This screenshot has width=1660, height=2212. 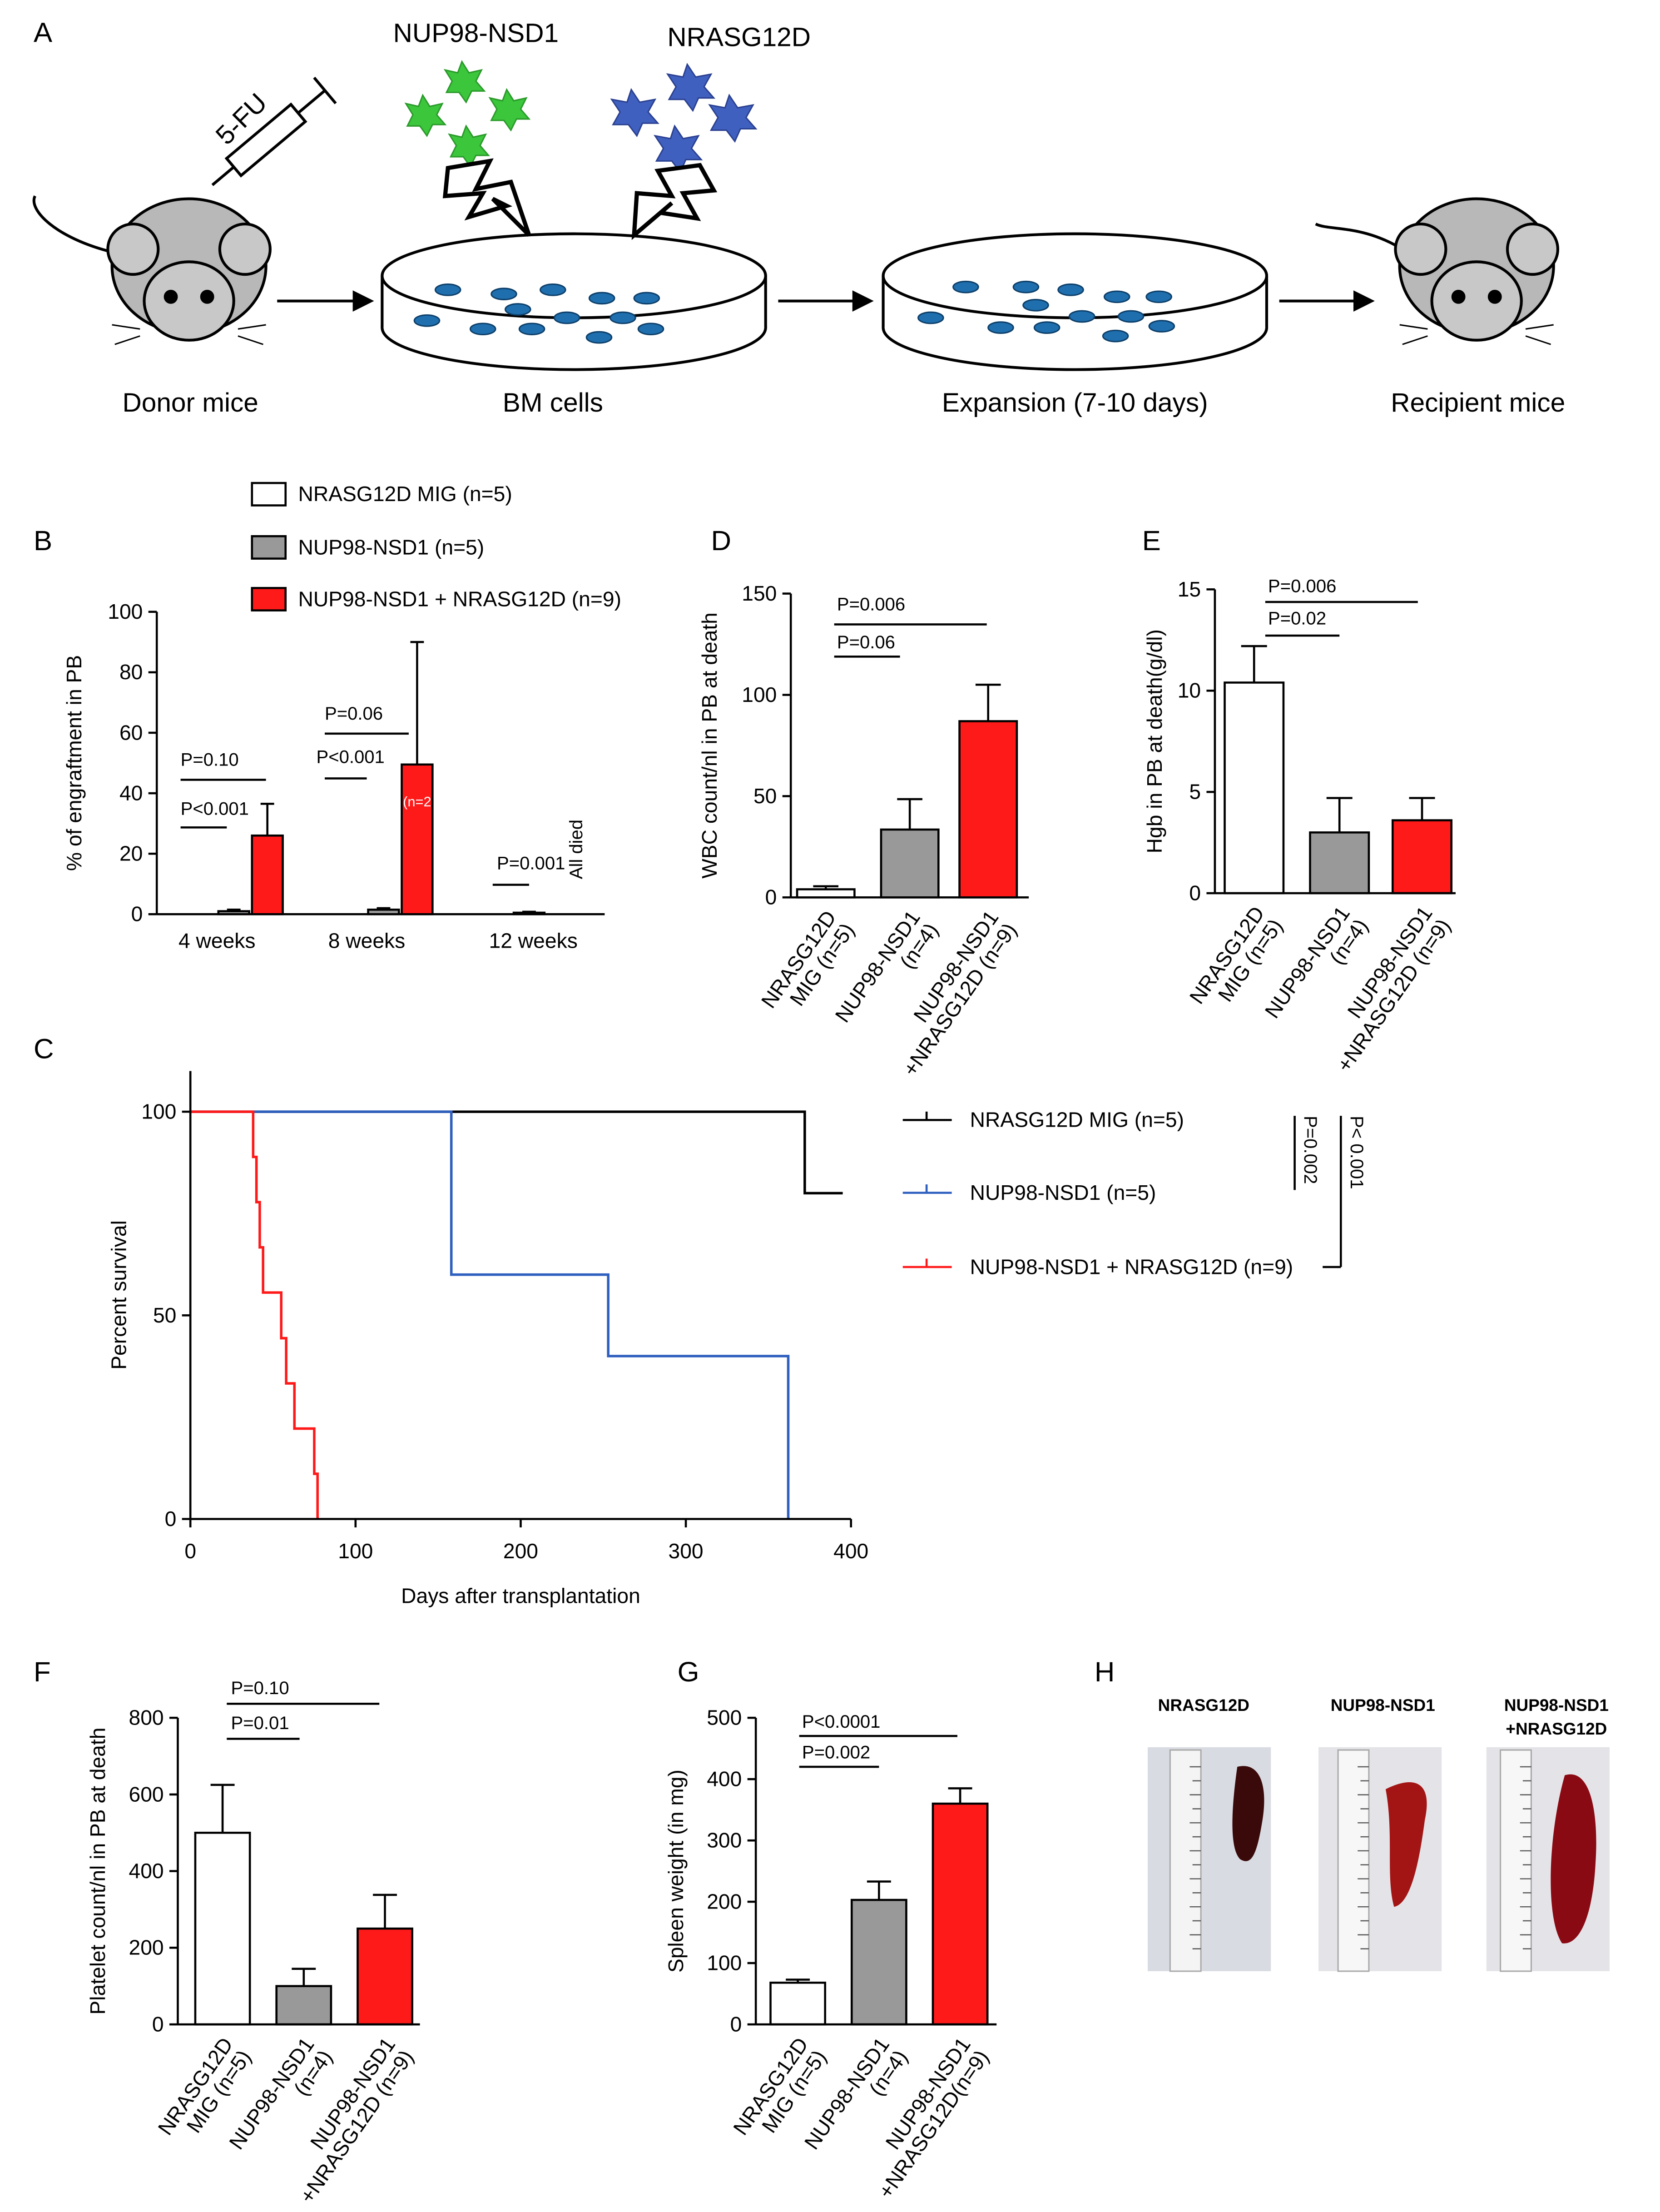 I want to click on legend-label: NRASG12D MIG (n=5), so click(x=405, y=494).